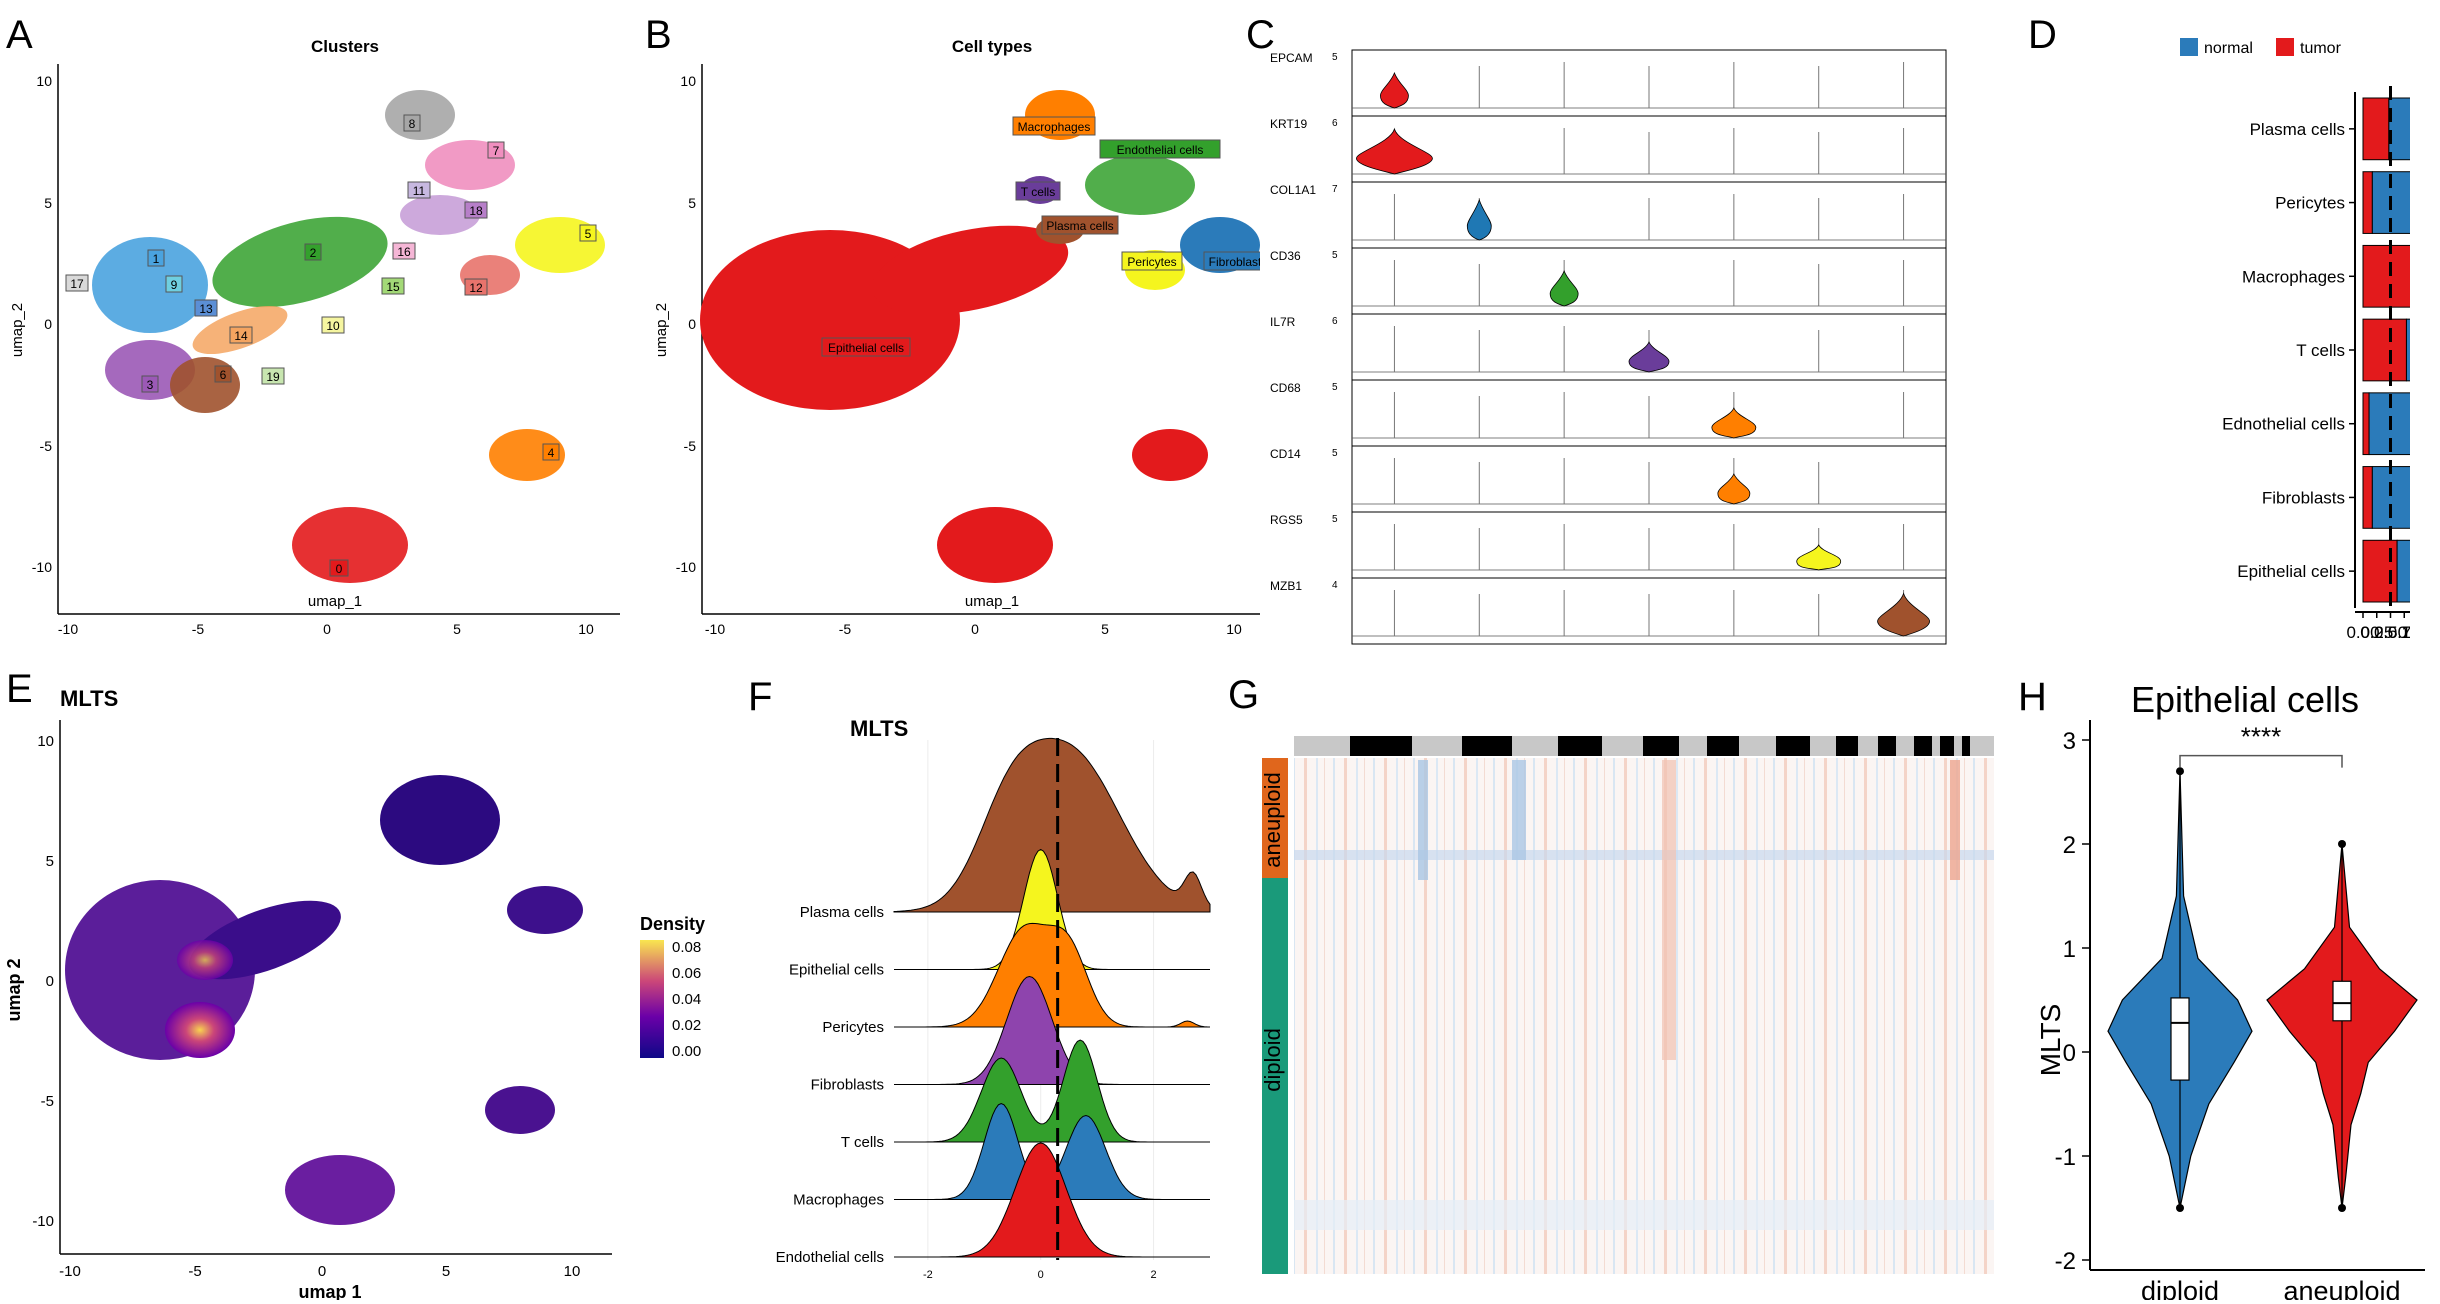 The image size is (2440, 1304). Describe the element at coordinates (457, 629) in the screenshot. I see `panel-a-xtick: 5` at that location.